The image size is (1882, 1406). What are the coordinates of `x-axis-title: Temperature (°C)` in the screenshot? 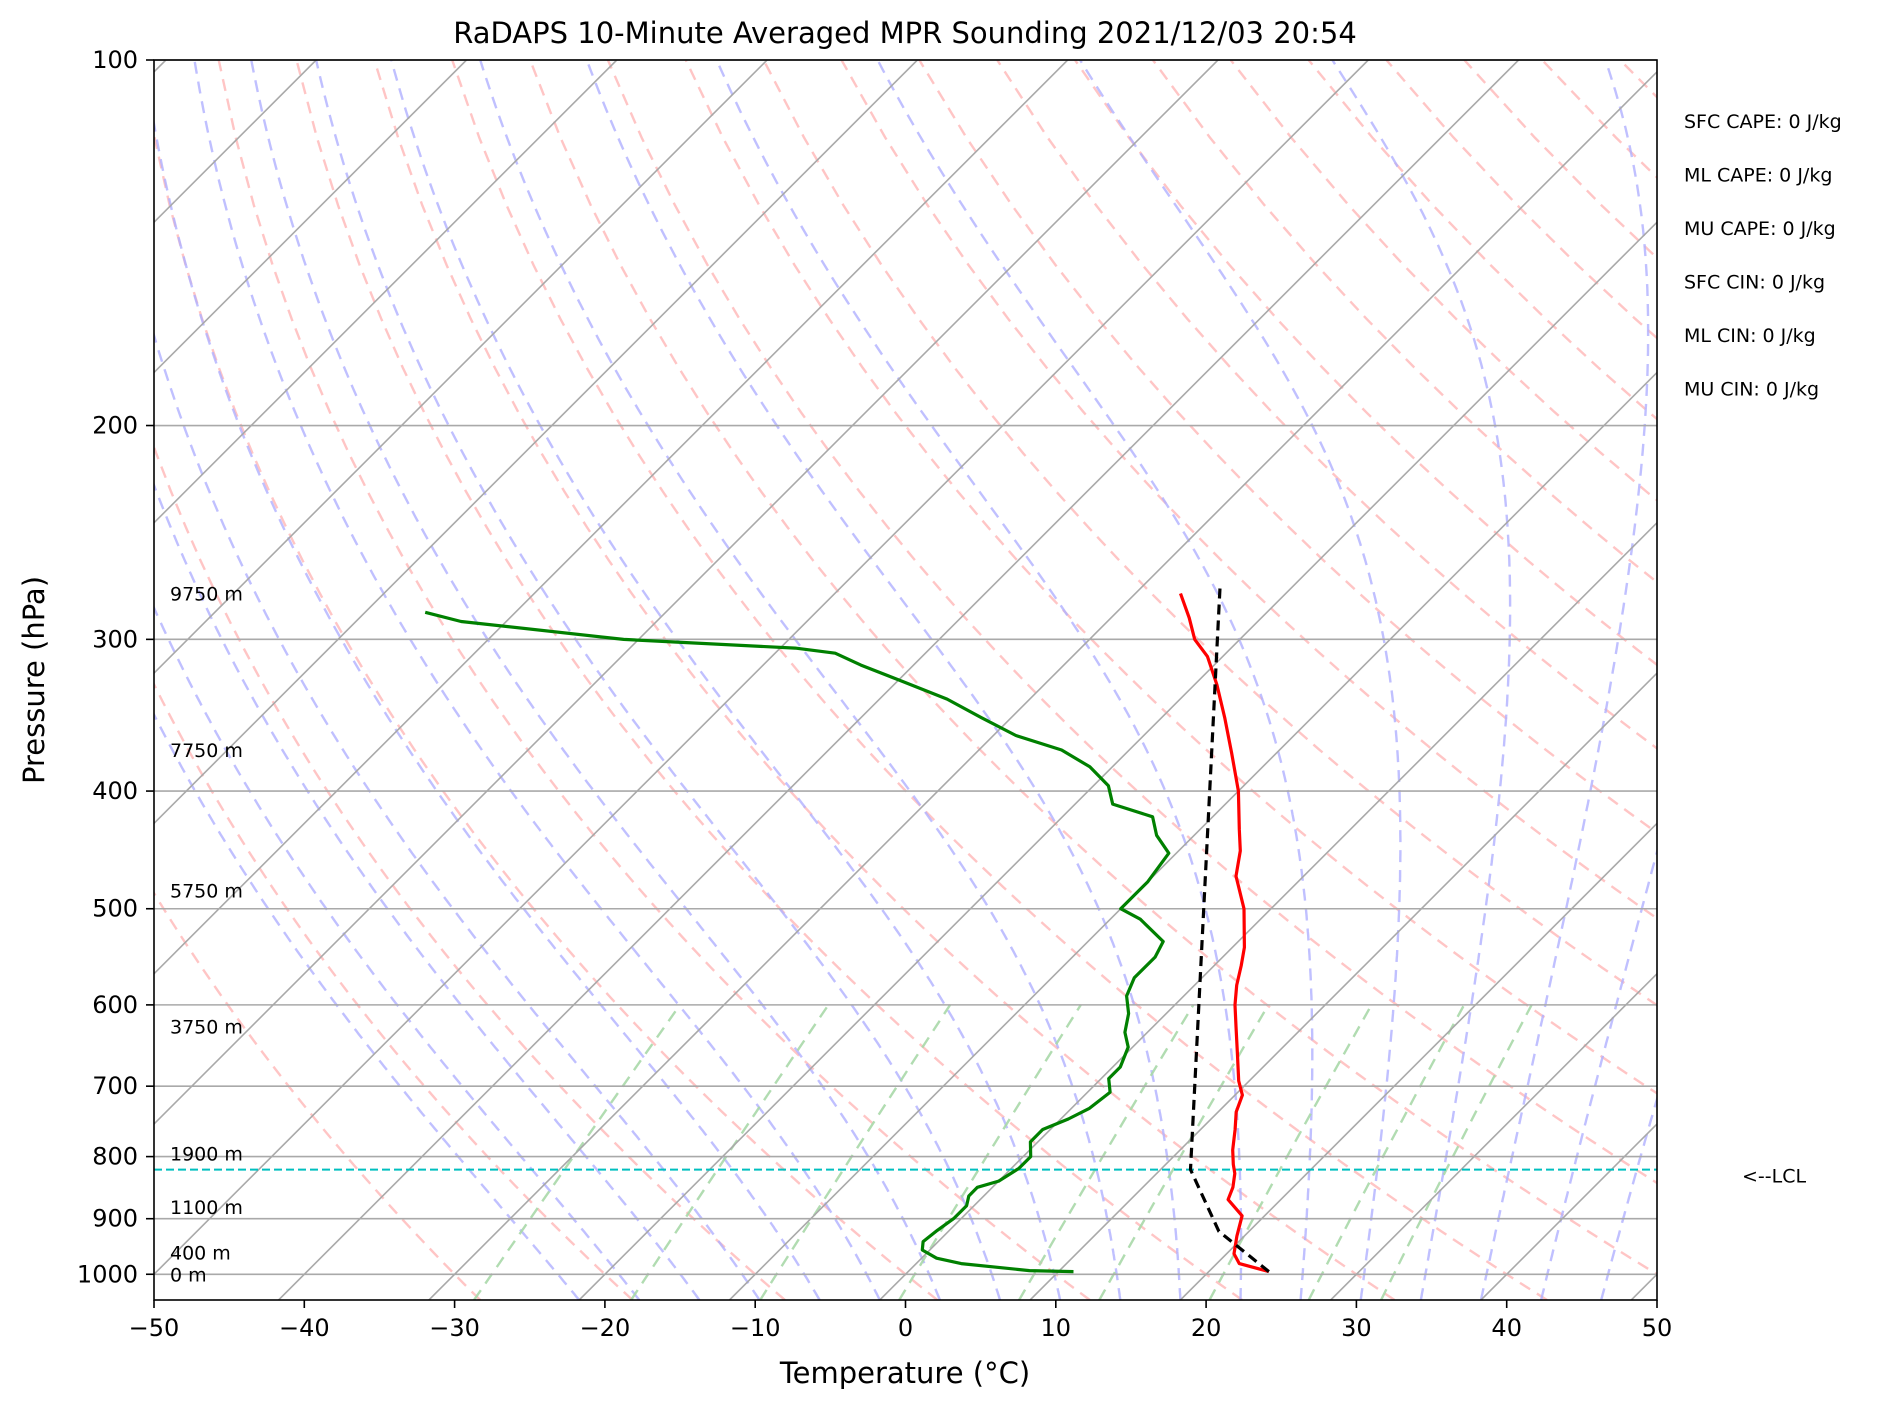 It's located at (904, 1373).